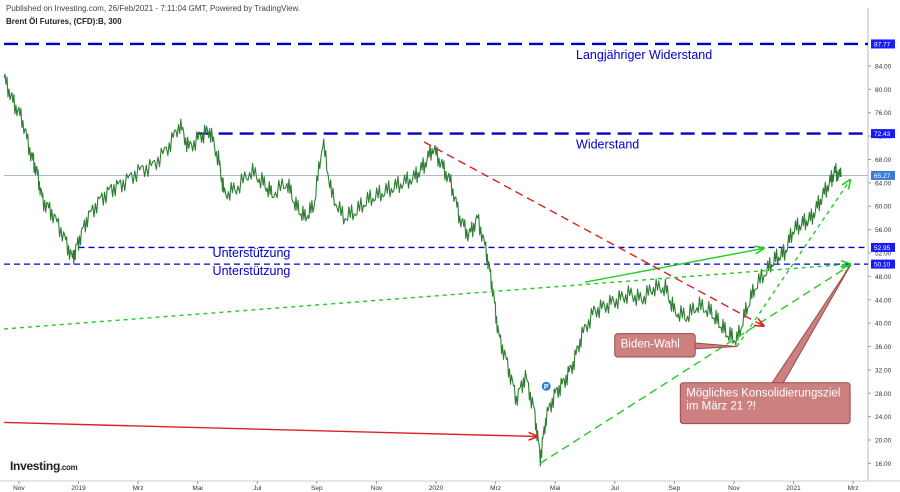  I want to click on x-tick-label-10: Jul, so click(615, 488).